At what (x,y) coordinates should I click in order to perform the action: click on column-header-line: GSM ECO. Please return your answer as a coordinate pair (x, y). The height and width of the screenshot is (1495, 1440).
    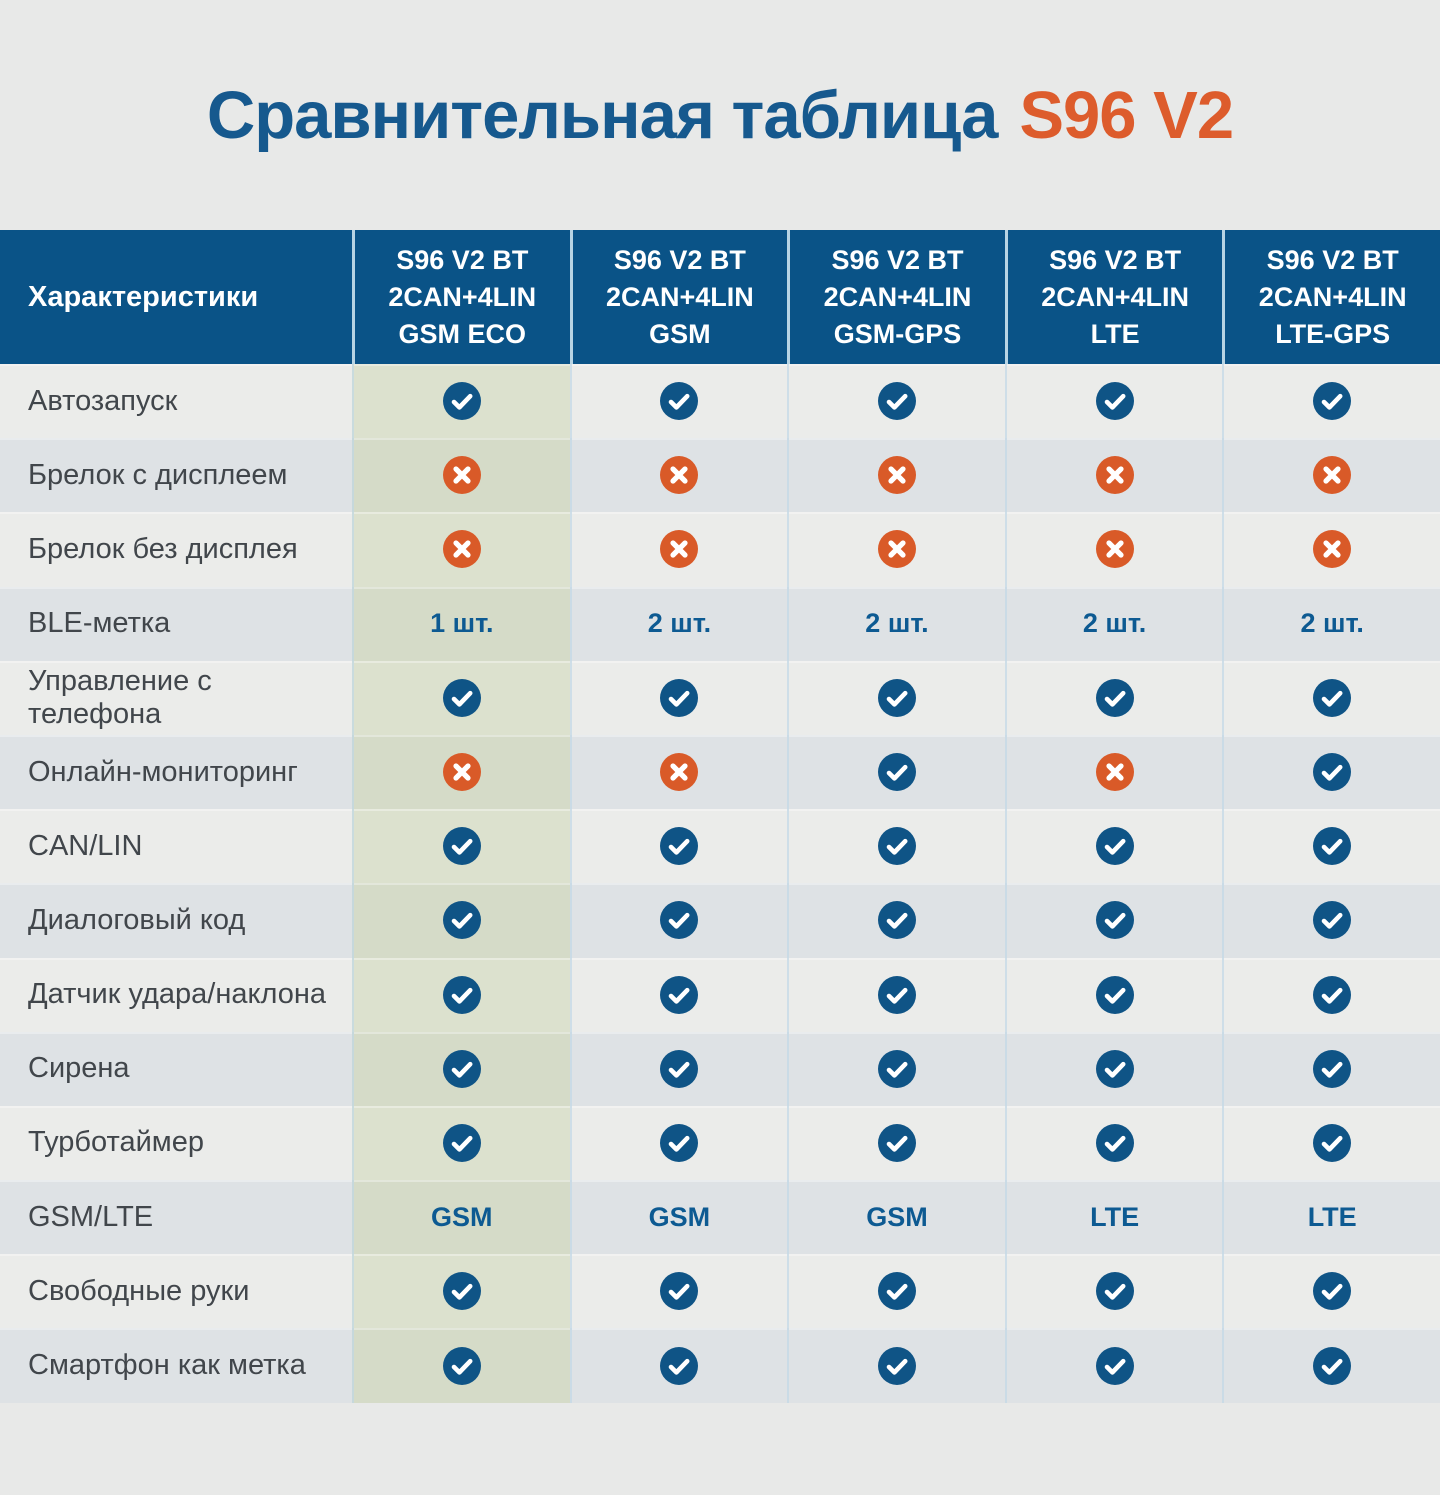
    Looking at the image, I should click on (462, 333).